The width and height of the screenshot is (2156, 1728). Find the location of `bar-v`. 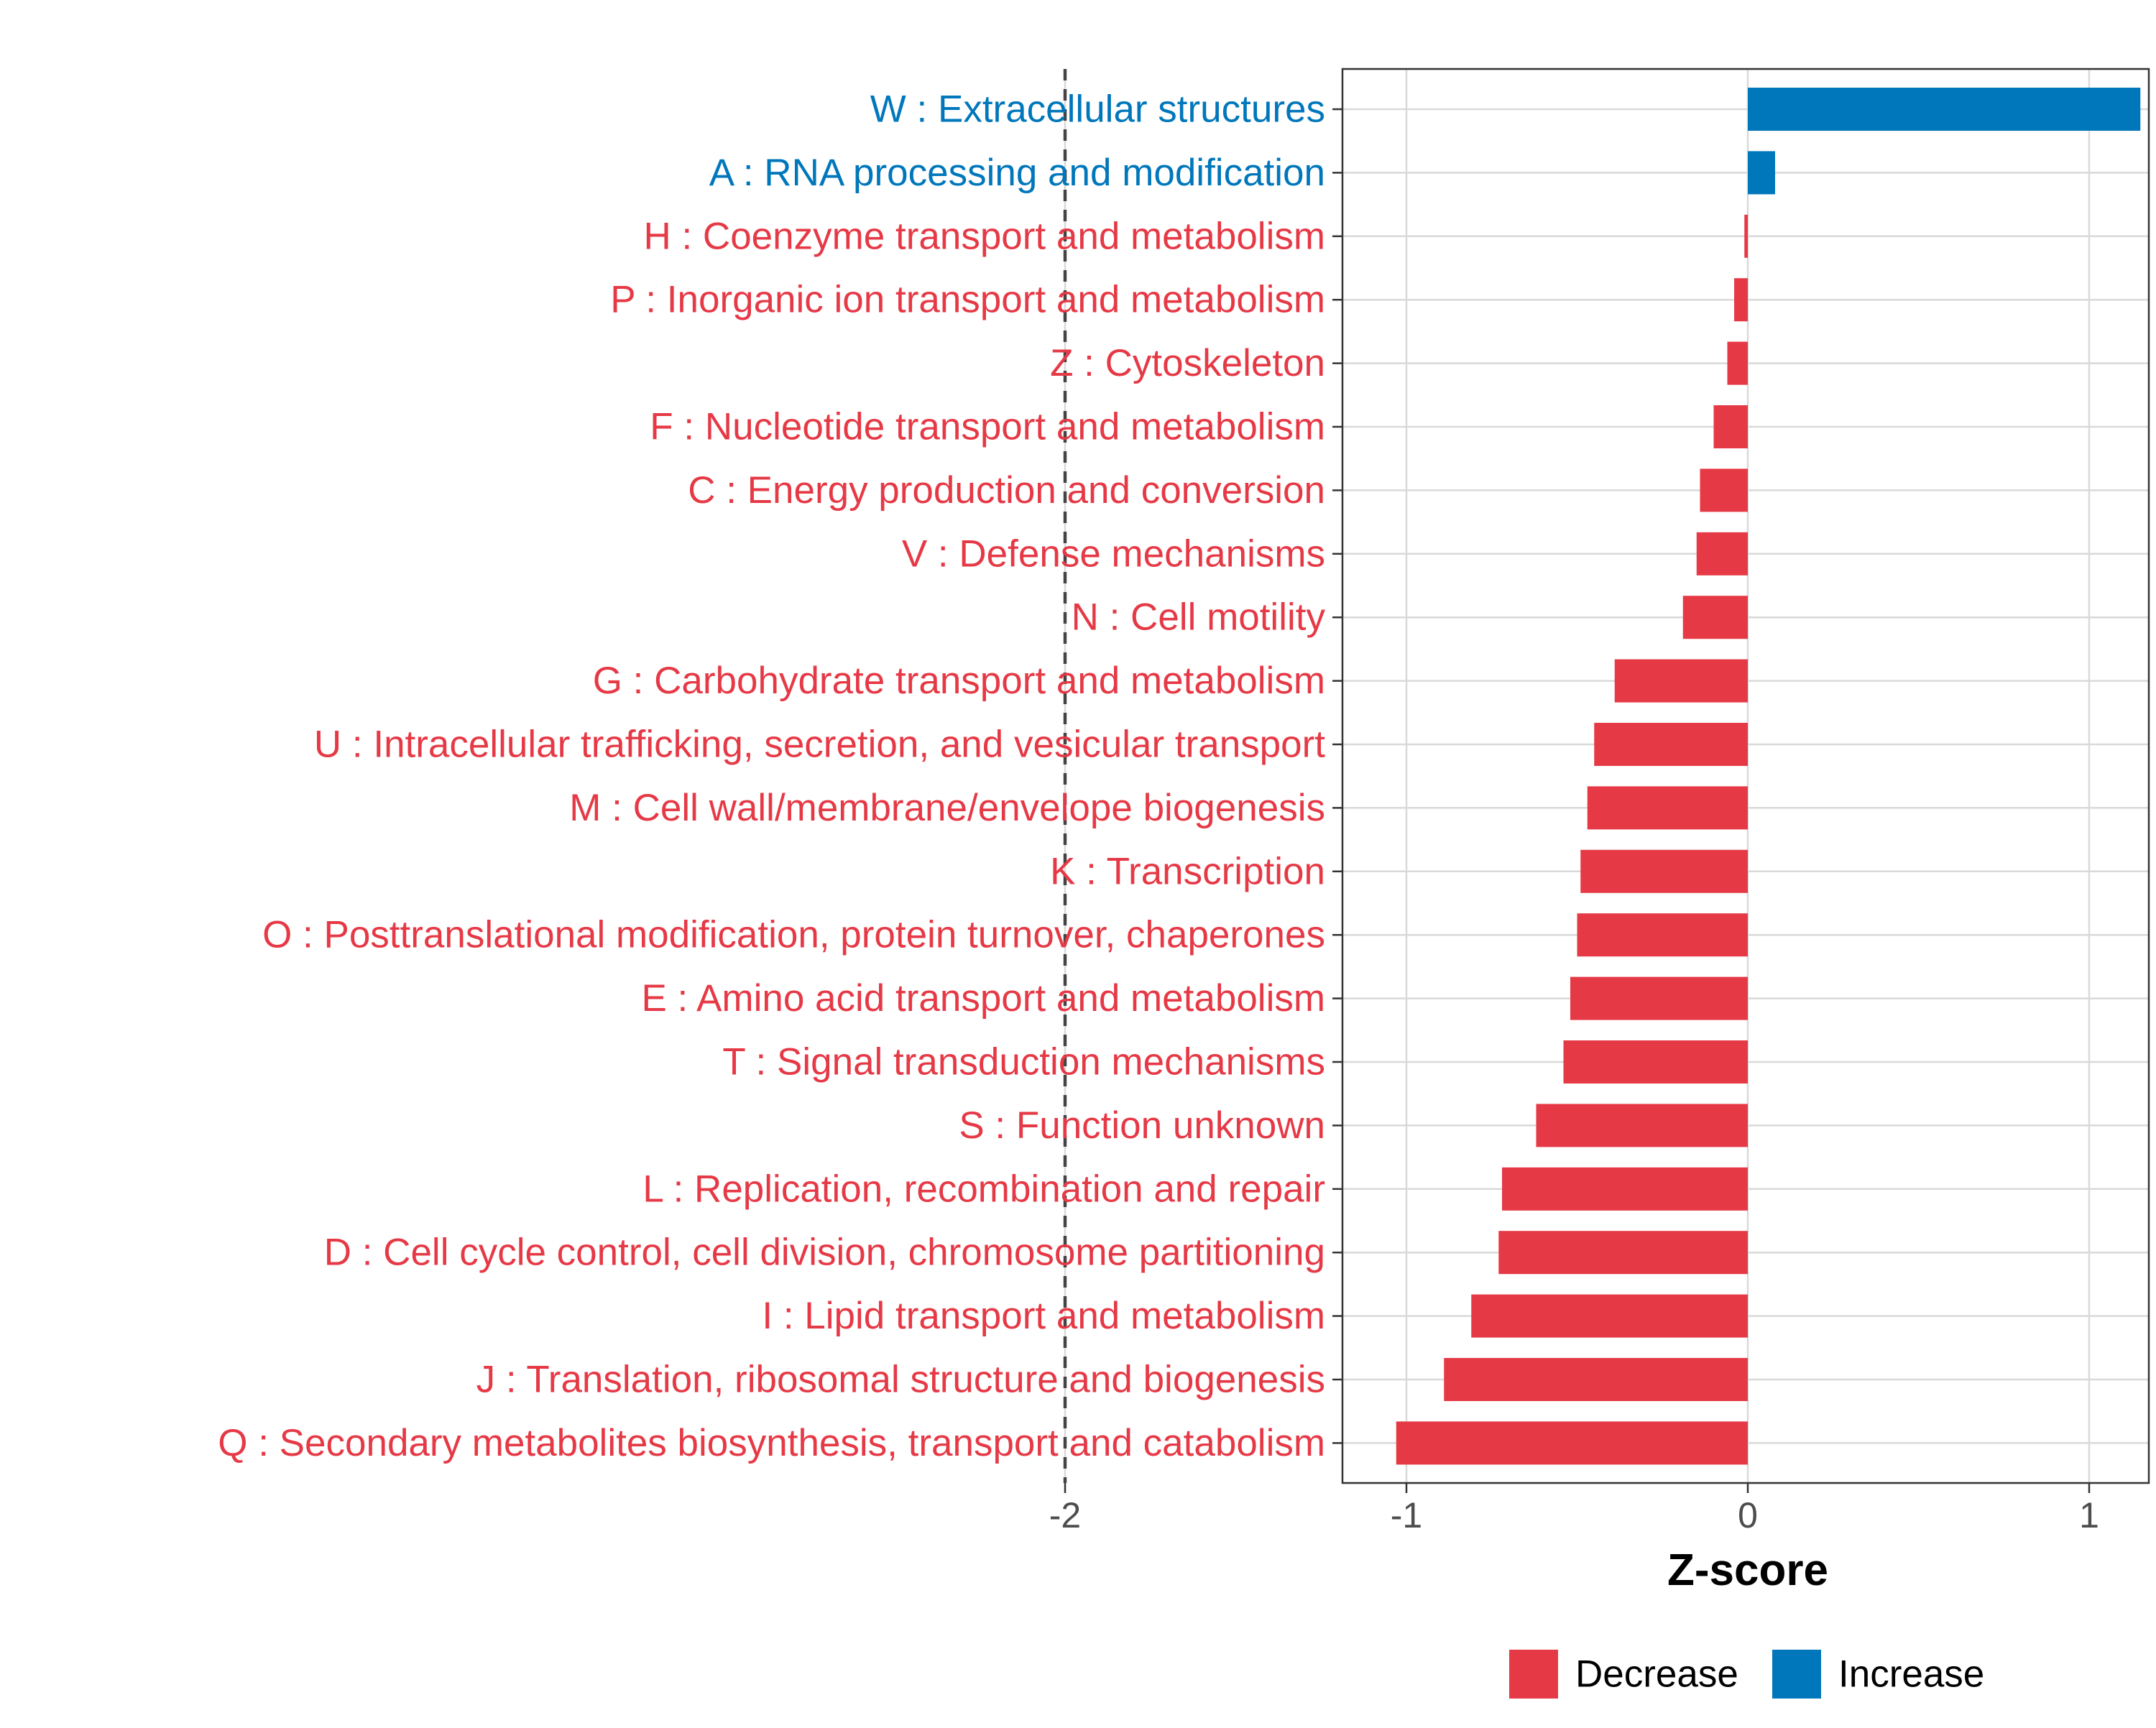

bar-v is located at coordinates (1722, 554).